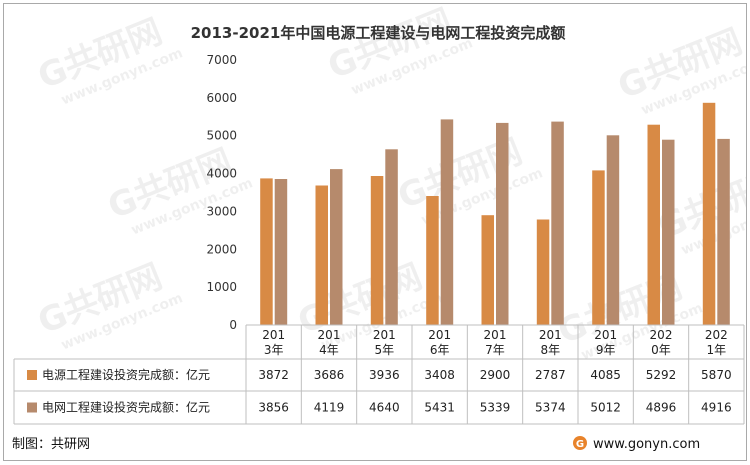 The width and height of the screenshot is (750, 465). I want to click on y-tick-label: 1000, so click(221, 287).